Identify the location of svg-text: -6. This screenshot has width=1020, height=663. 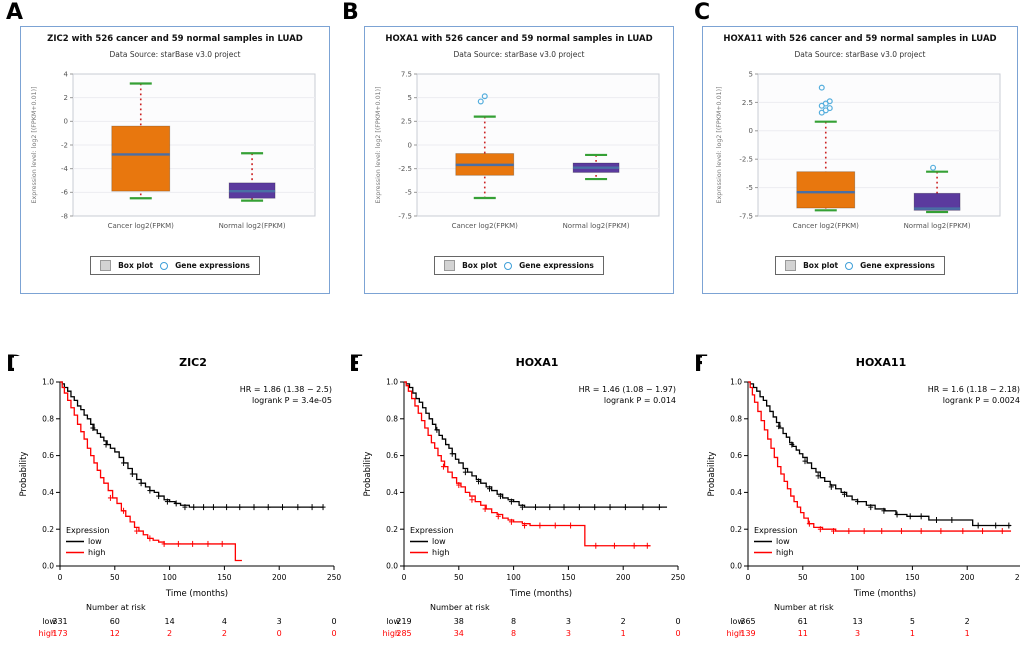
(65, 193).